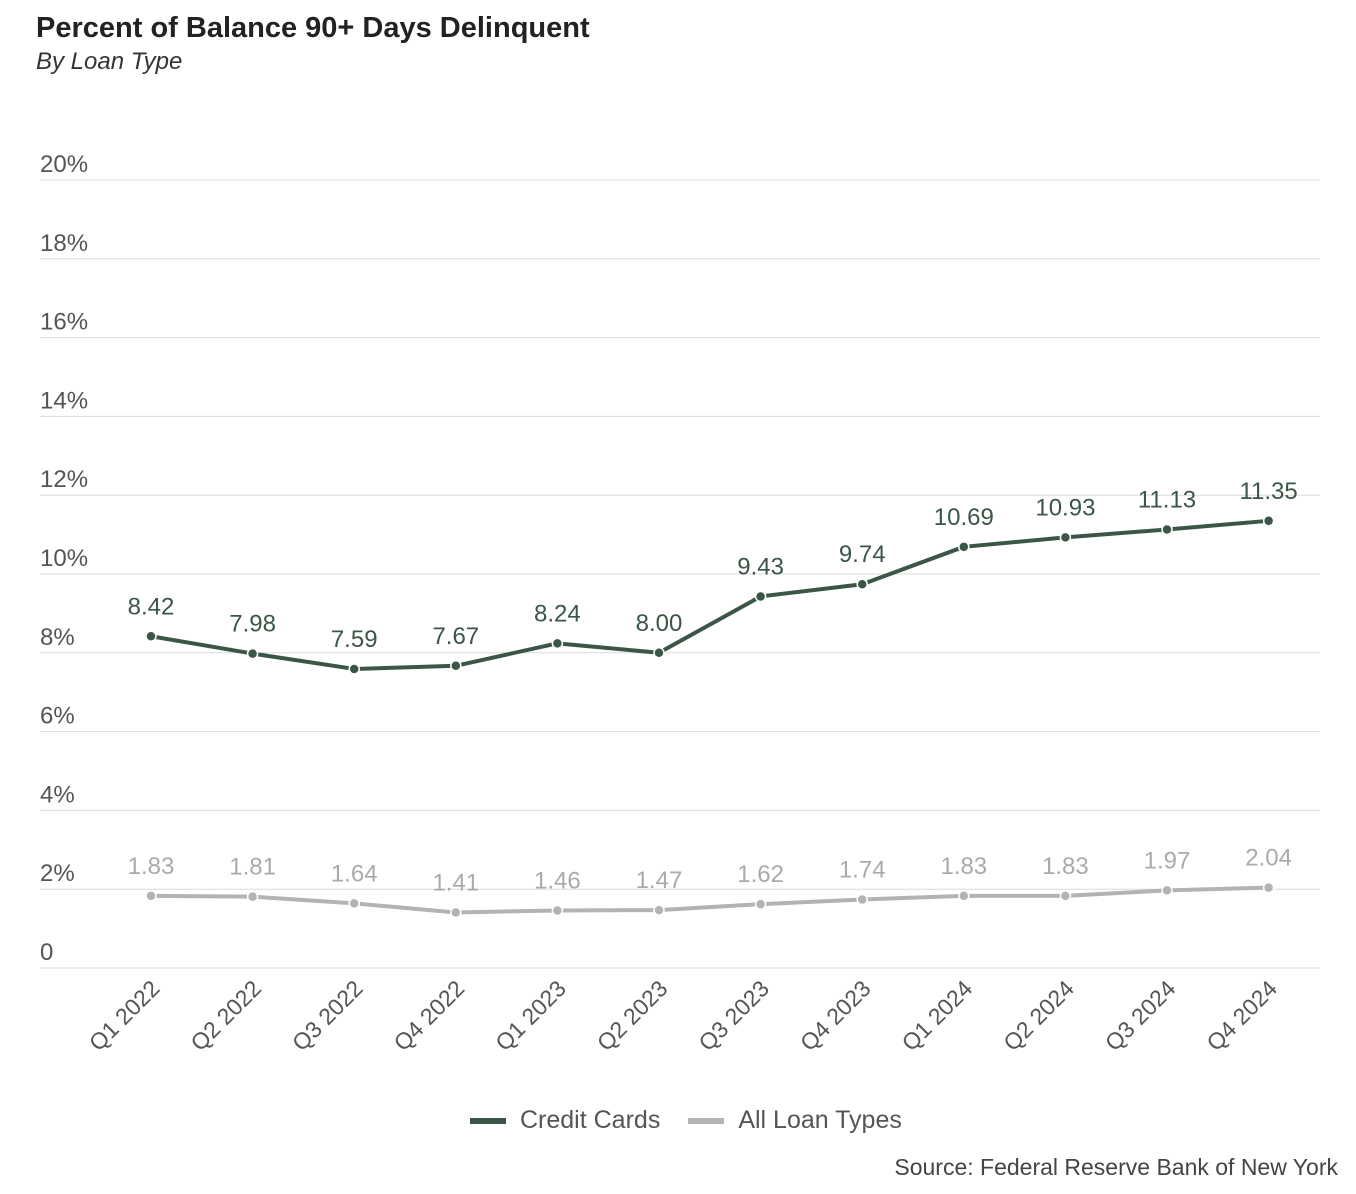  I want to click on x-tick-label: Q3 2022, so click(327, 1015).